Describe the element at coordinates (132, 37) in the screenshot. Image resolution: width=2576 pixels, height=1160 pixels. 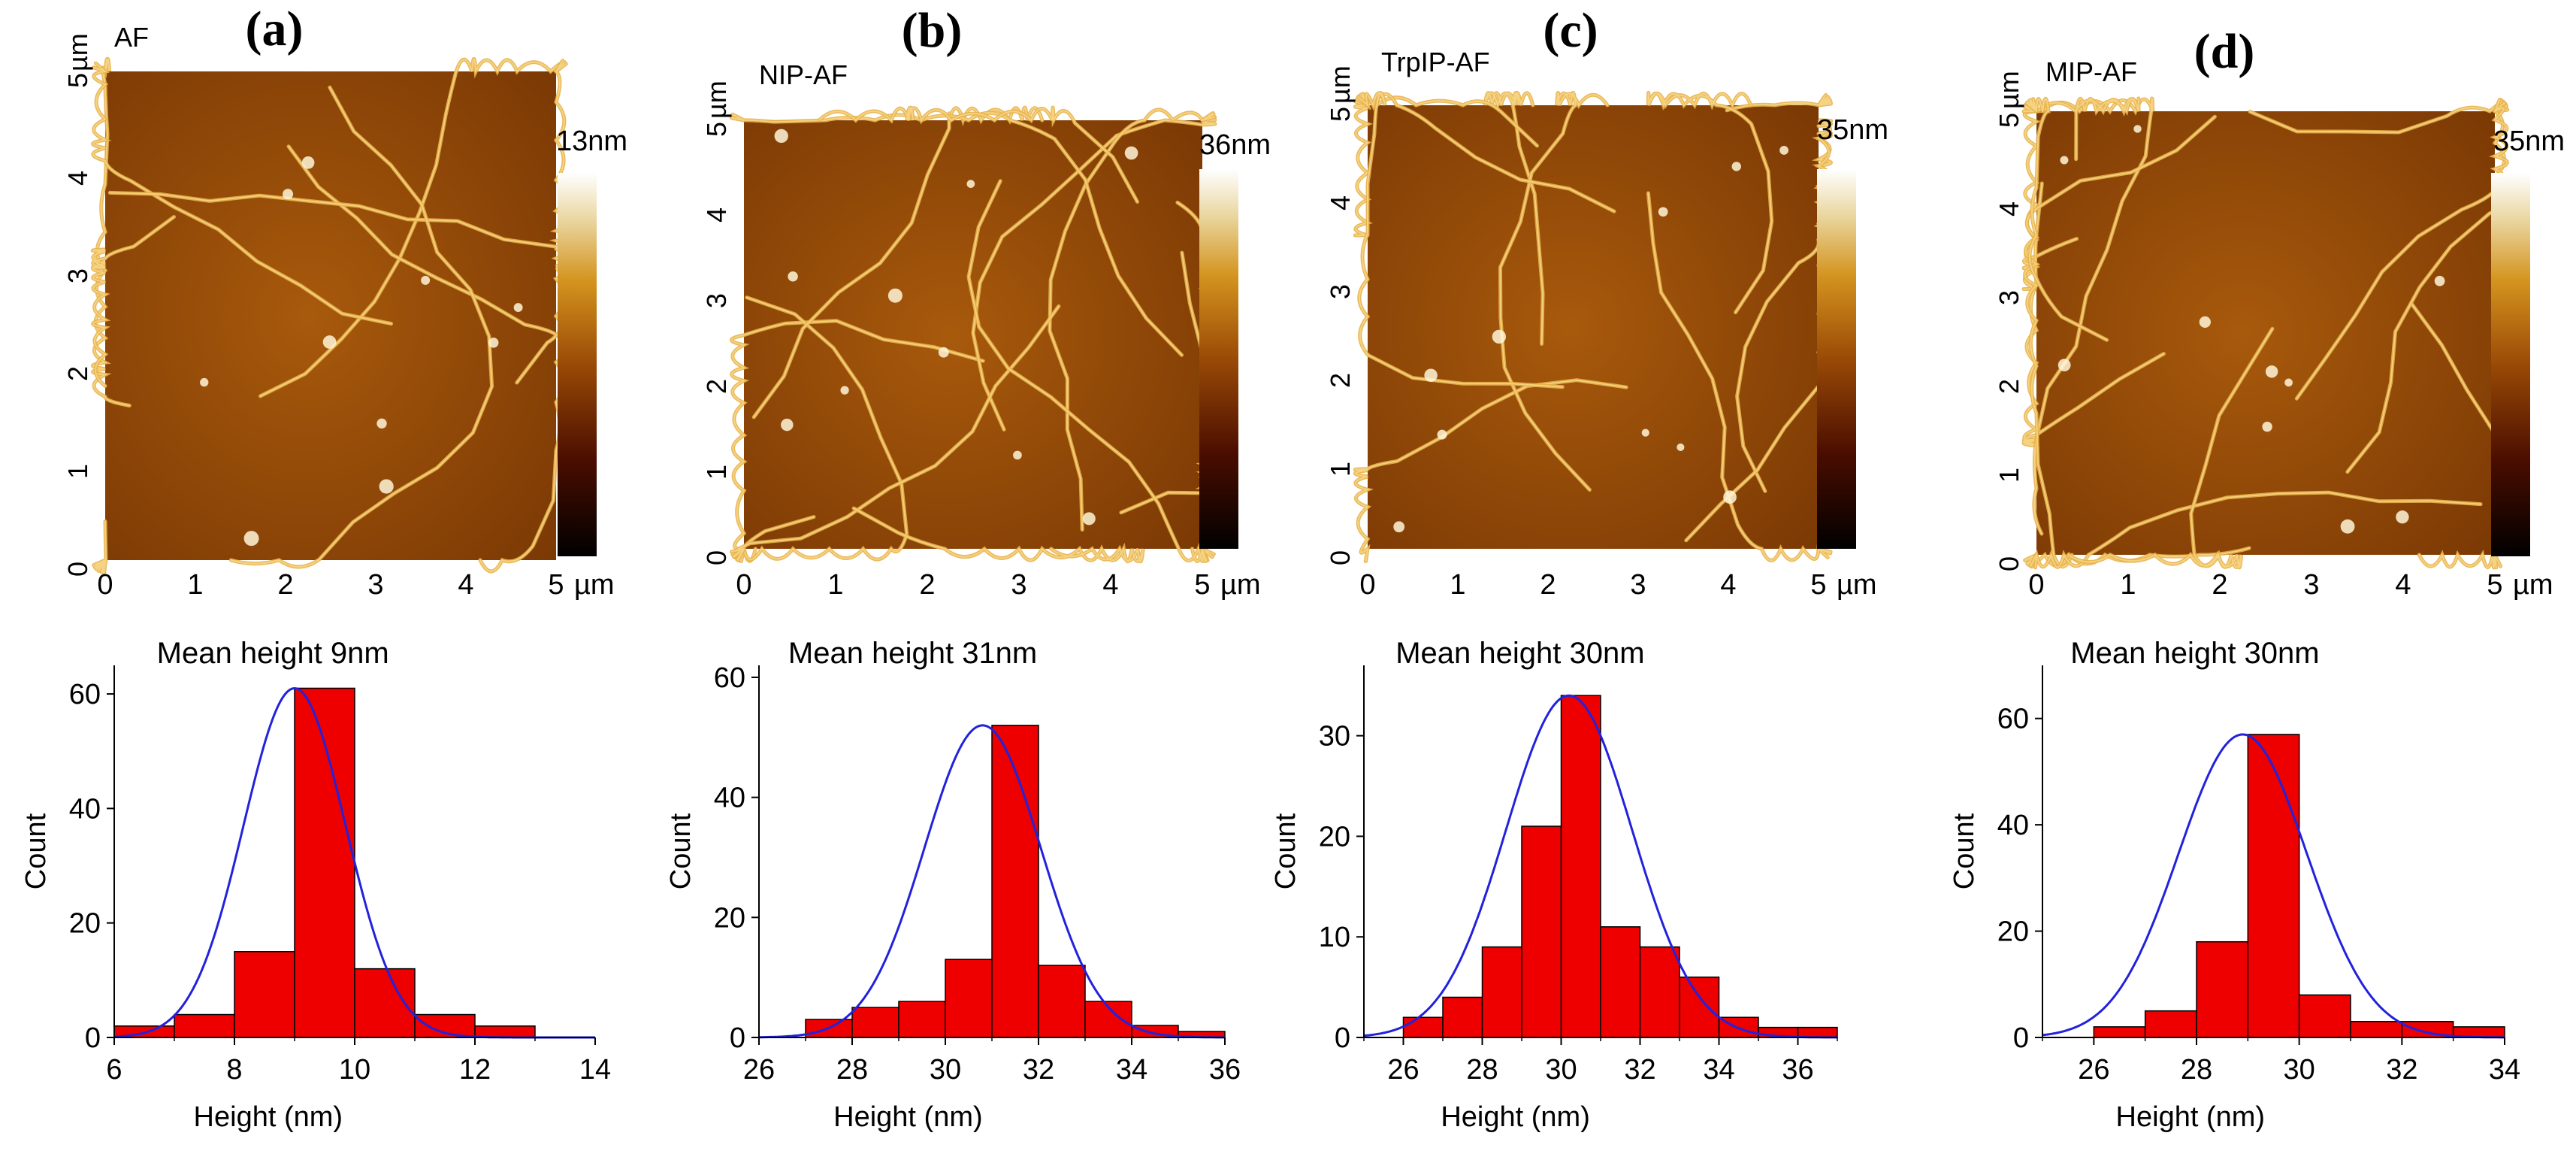
I see `sample-label: AF` at that location.